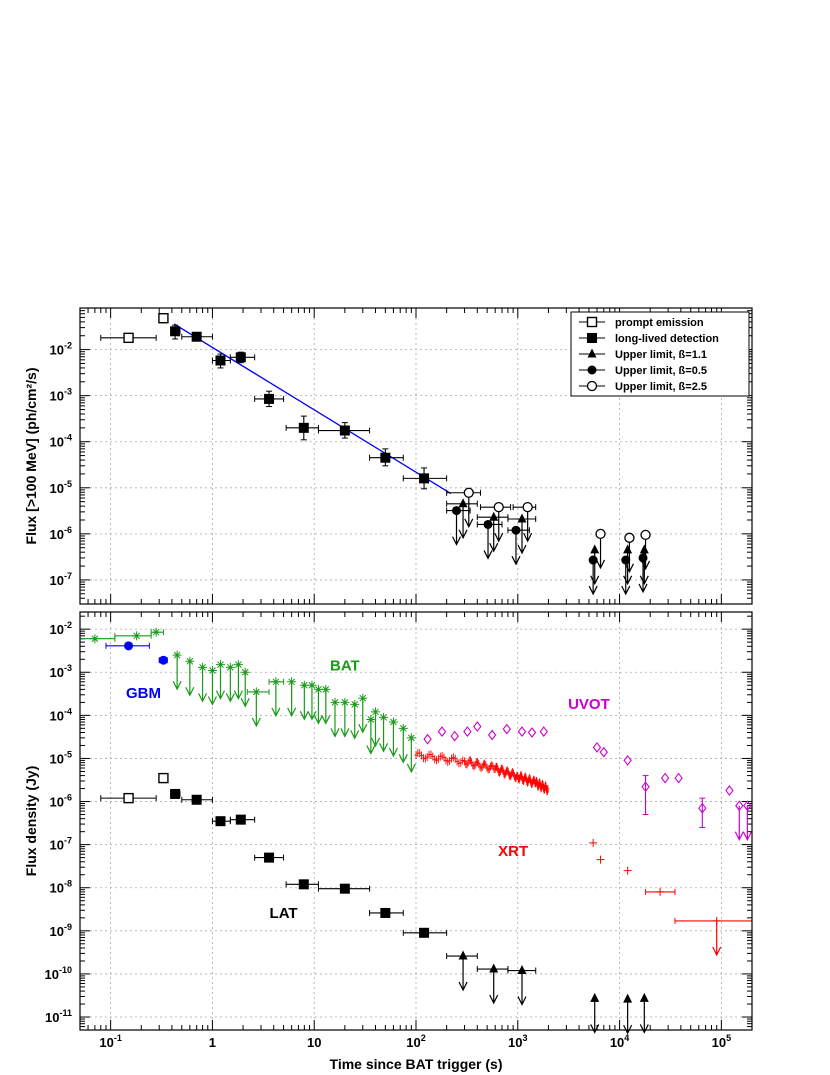 This screenshot has height=1075, width=830. I want to click on x-tick-label: 10², so click(415, 1041).